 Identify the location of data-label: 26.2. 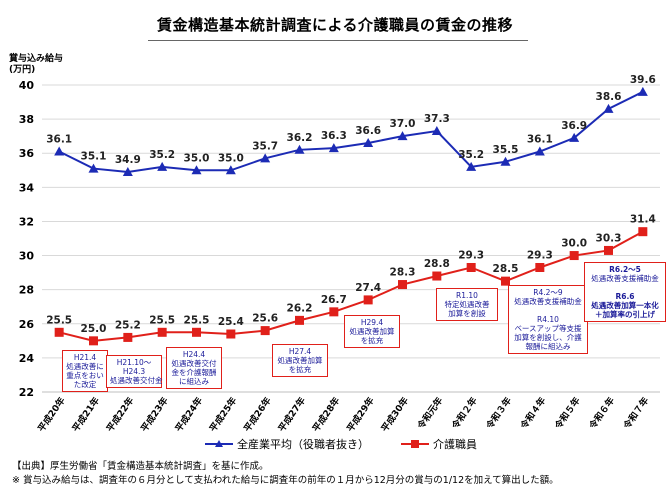
(300, 308).